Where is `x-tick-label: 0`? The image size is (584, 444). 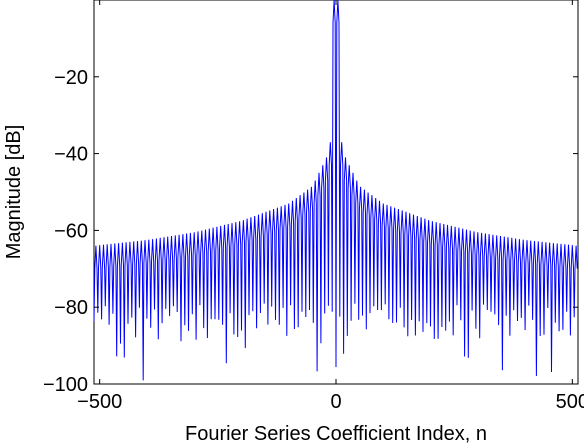 x-tick-label: 0 is located at coordinates (335, 402).